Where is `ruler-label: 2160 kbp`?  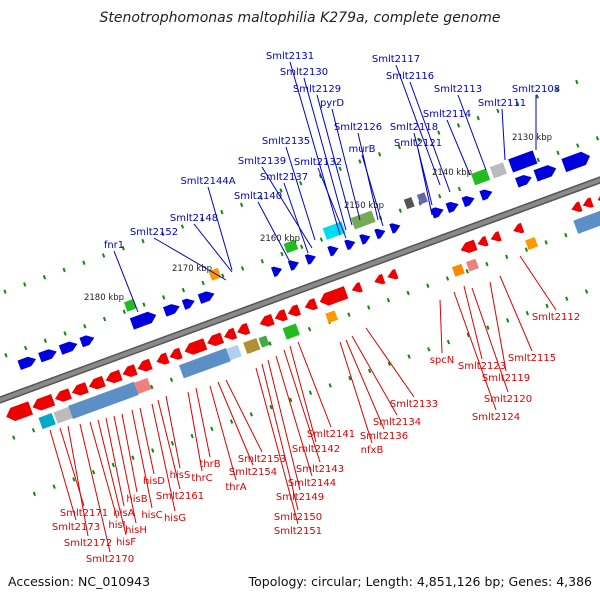 ruler-label: 2160 kbp is located at coordinates (280, 239).